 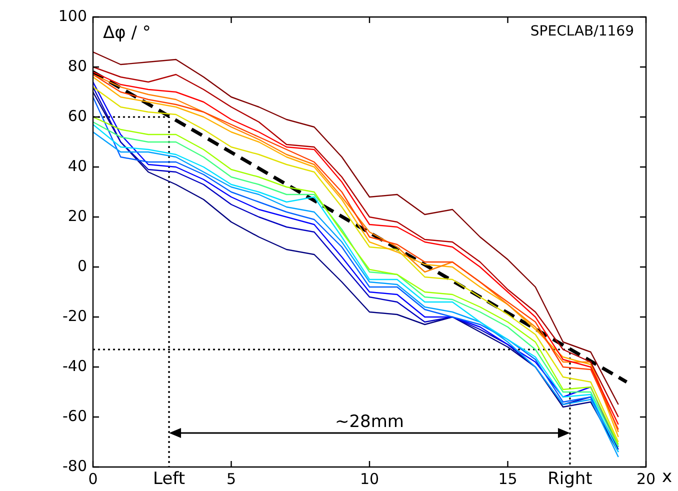 I want to click on y-tick-label: 40, so click(x=77, y=165).